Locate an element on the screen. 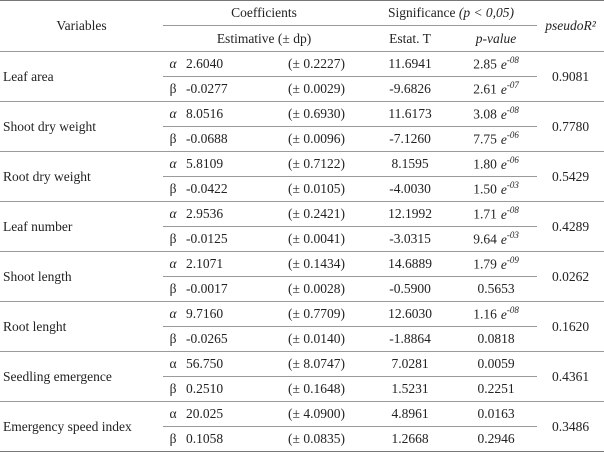 The image size is (604, 452). p-value: 1.16 e-08 is located at coordinates (496, 314).